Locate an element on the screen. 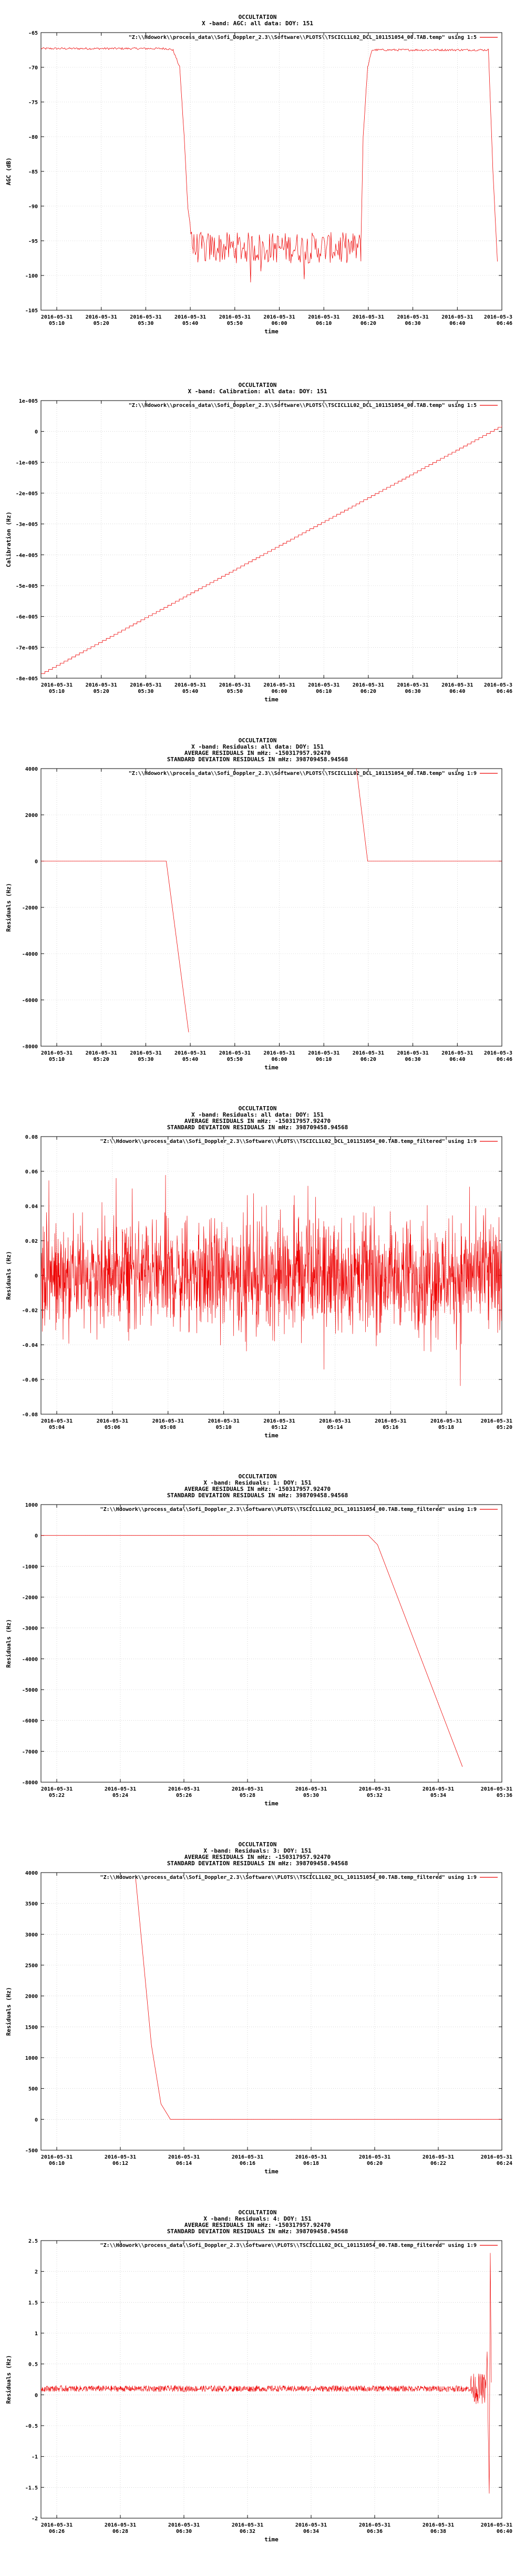 This screenshot has width=515, height=2576. y-tick-label: -2 is located at coordinates (35, 2519).